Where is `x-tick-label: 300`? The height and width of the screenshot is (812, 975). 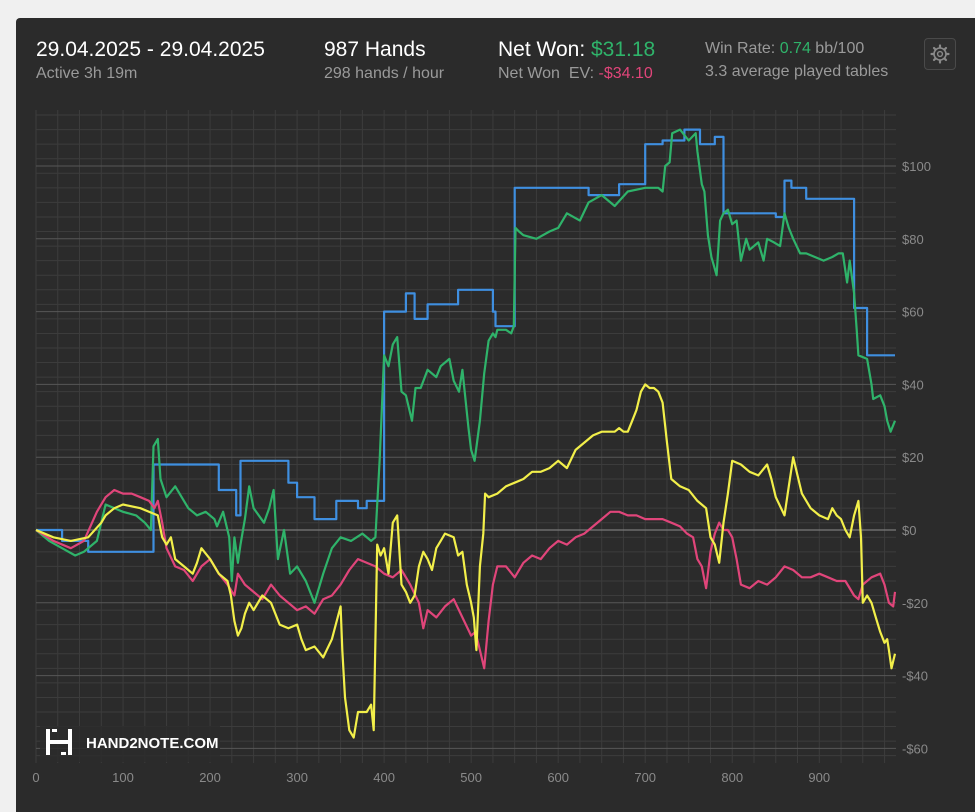
x-tick-label: 300 is located at coordinates (297, 777).